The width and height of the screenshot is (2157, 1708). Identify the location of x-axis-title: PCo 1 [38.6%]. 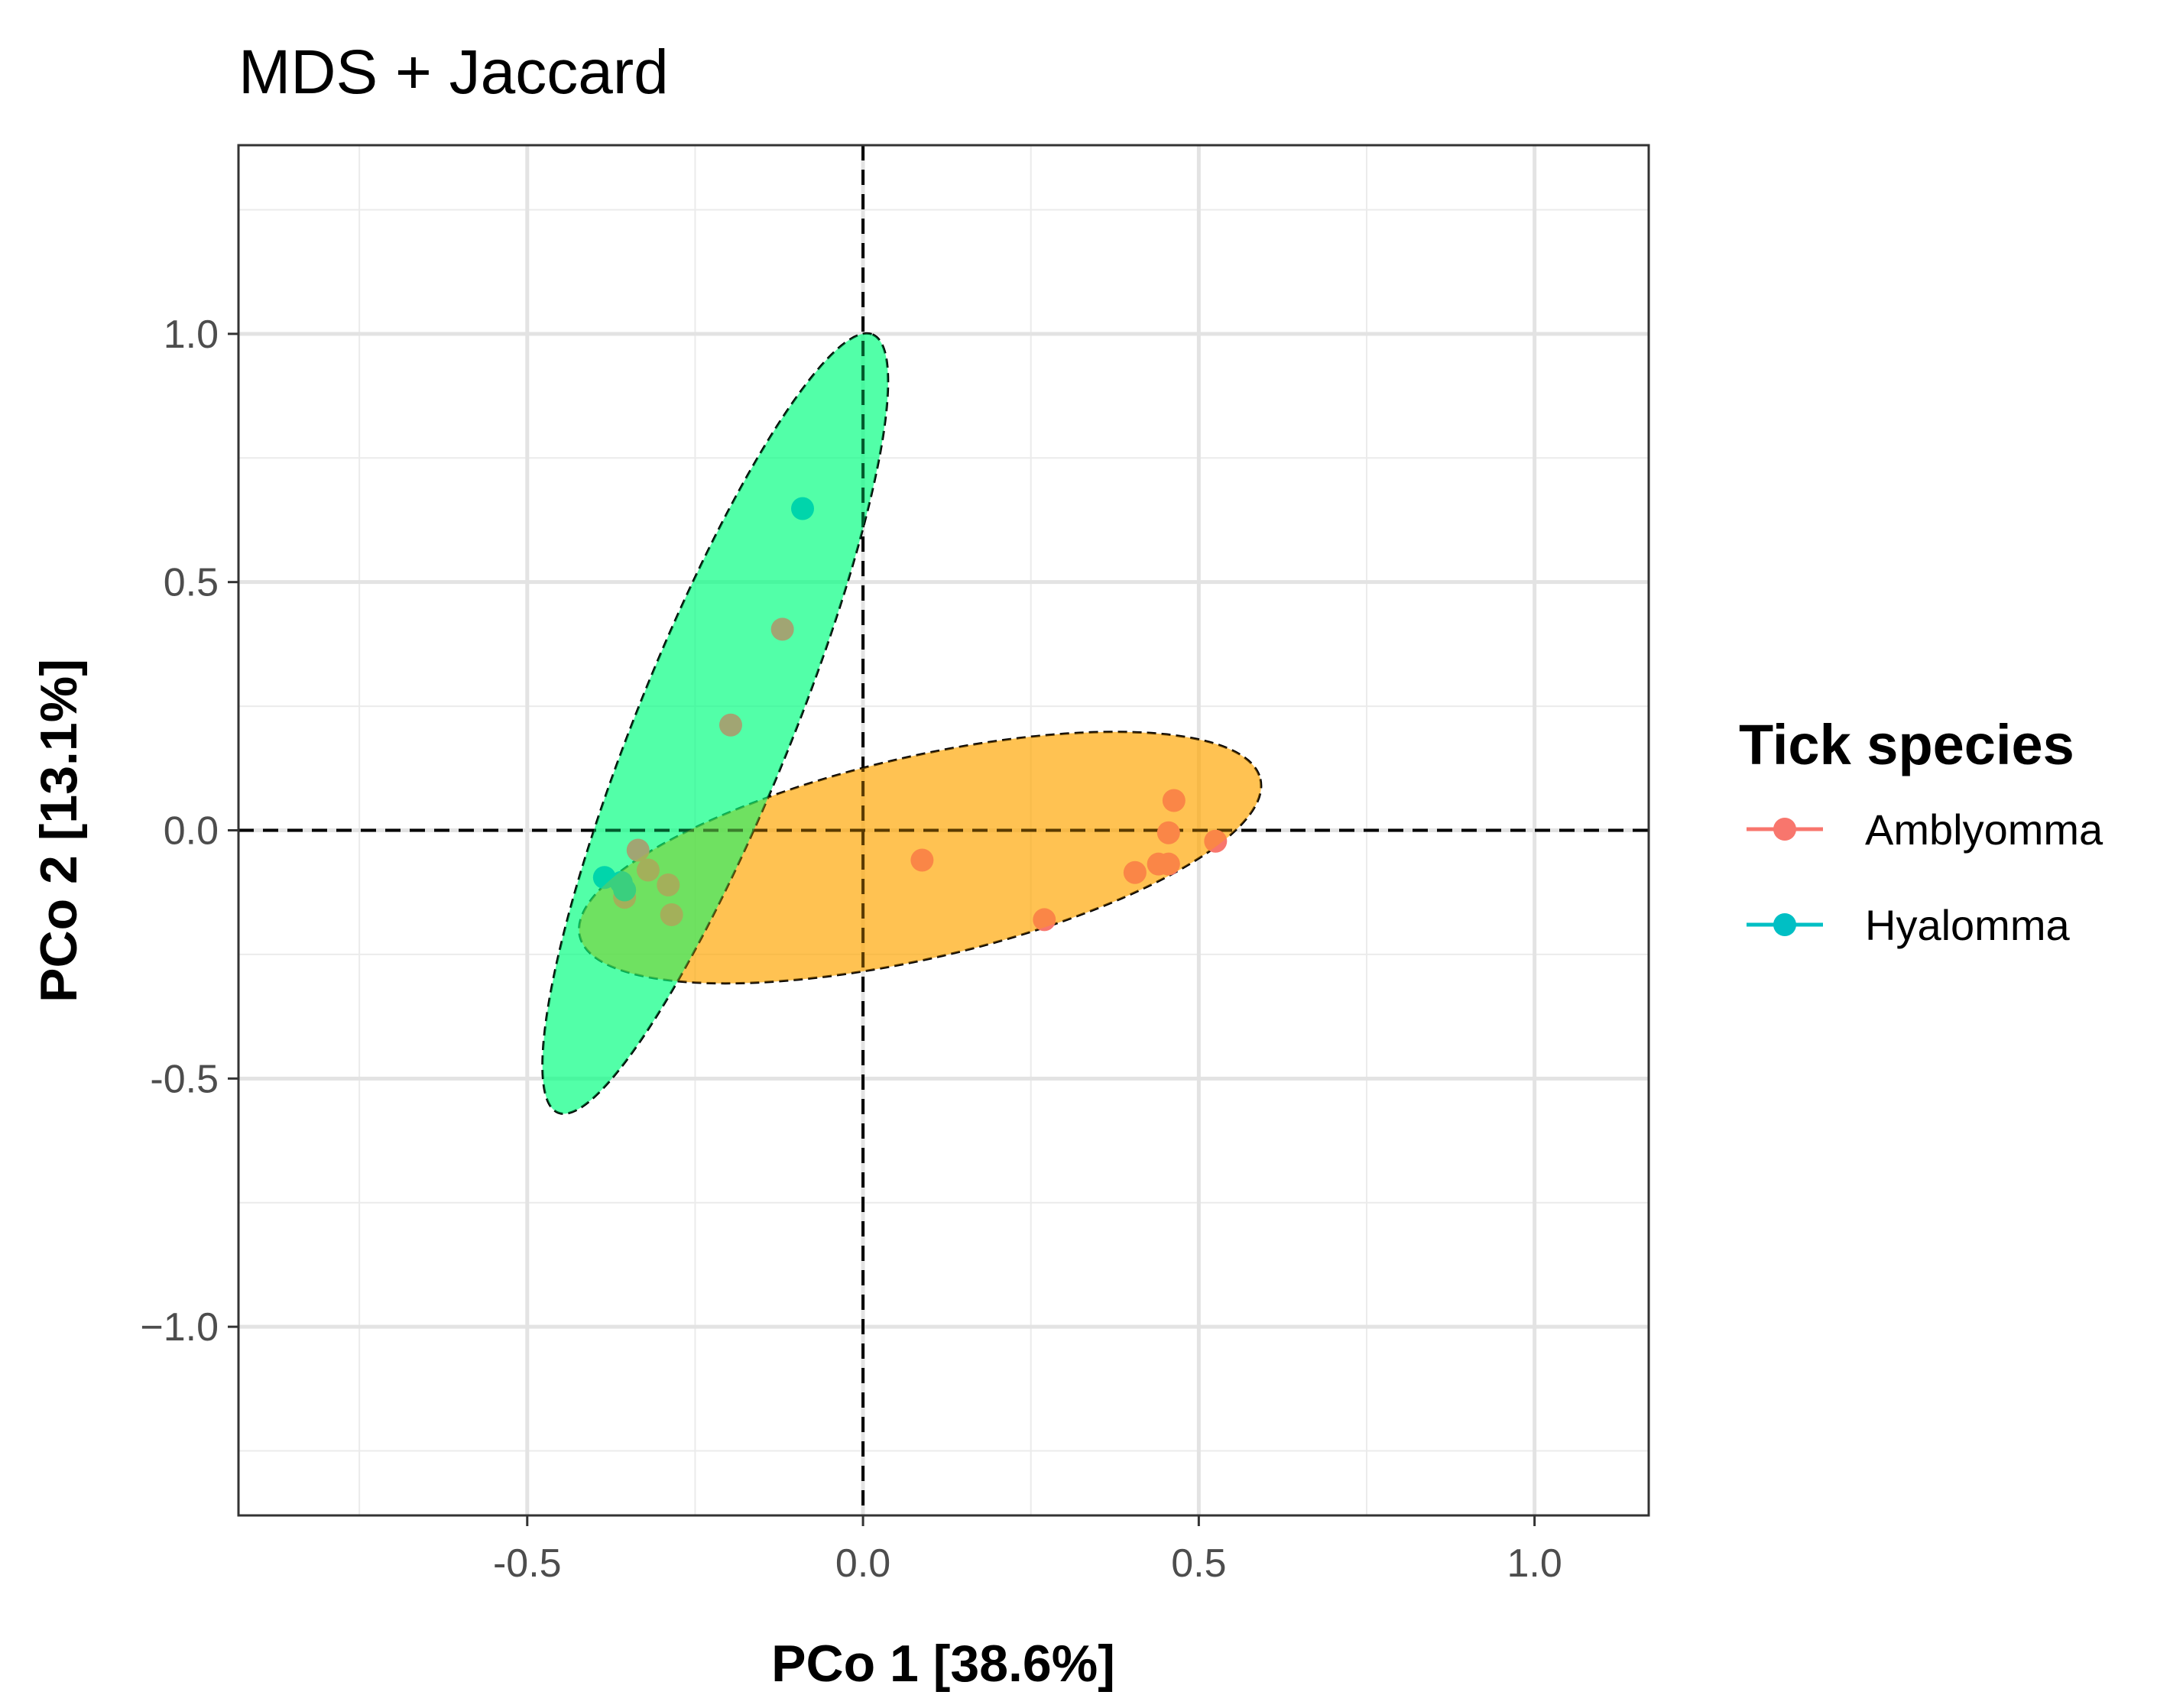
(943, 1664).